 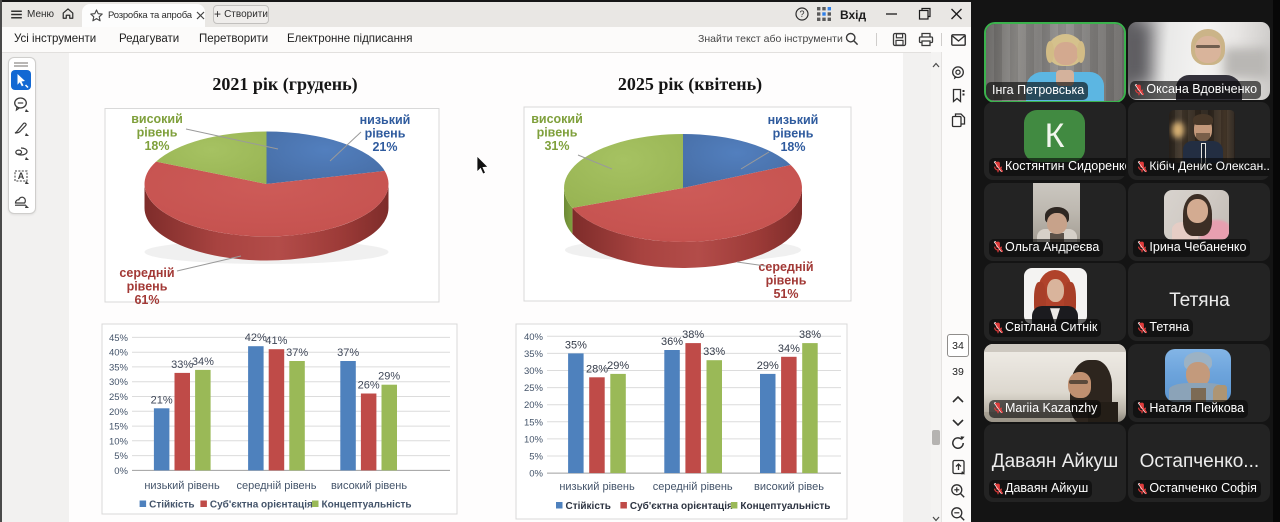 What do you see at coordinates (369, 486) in the screenshot?
I see `svg-text: високий рівень` at bounding box center [369, 486].